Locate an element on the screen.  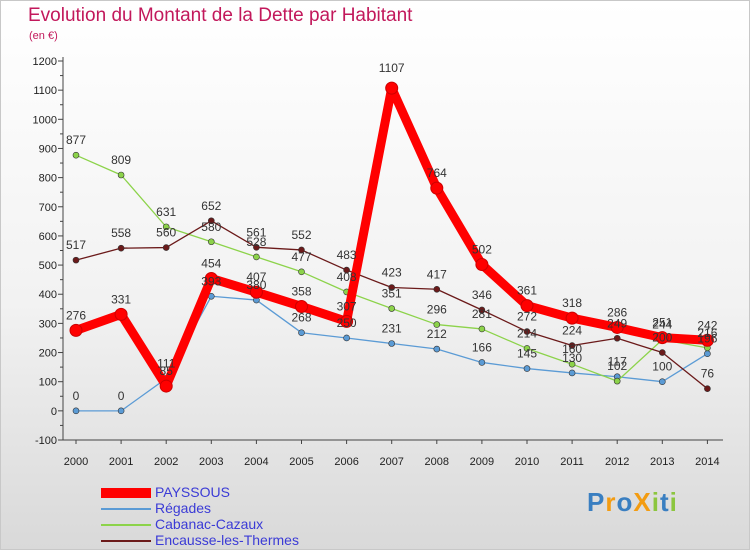
data-label: 251 is located at coordinates (662, 323).